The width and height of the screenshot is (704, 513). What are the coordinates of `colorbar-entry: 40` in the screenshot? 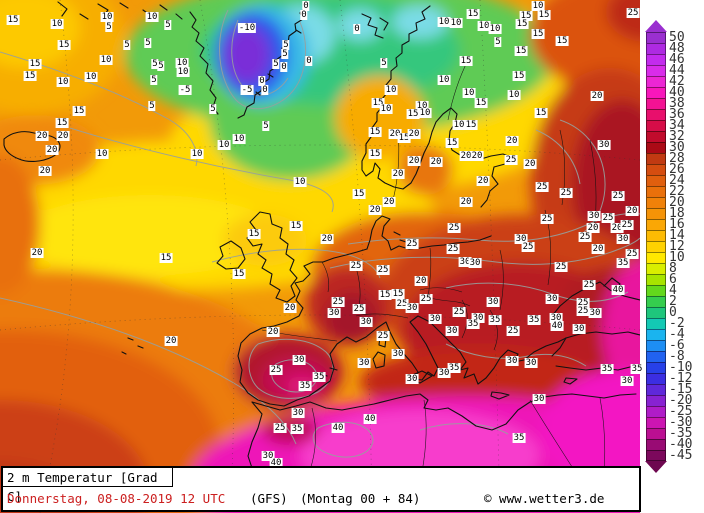 It's located at (669, 92).